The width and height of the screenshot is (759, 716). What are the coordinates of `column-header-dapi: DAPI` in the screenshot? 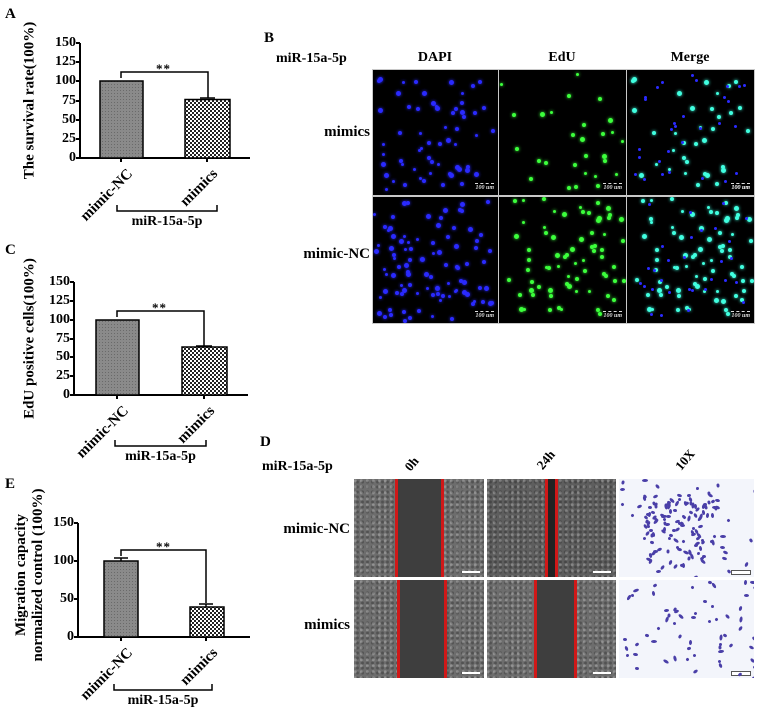 It's located at (435, 57).